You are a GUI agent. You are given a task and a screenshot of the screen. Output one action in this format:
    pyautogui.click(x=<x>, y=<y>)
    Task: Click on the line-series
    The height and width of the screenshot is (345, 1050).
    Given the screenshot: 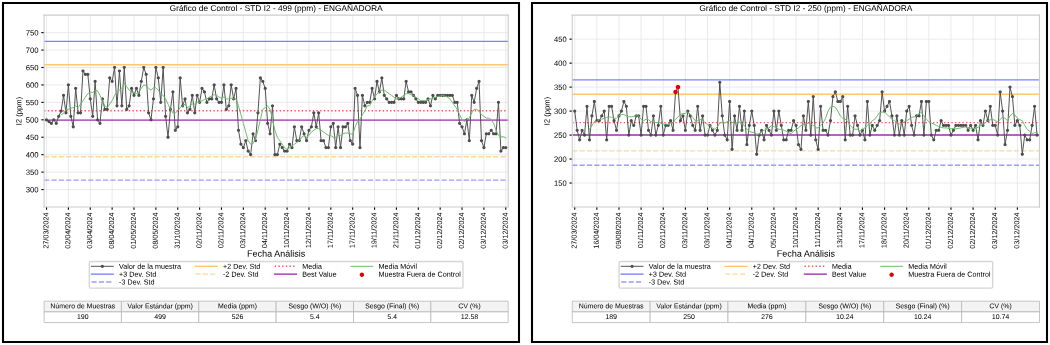 What is the action you would take?
    pyautogui.click(x=813, y=120)
    